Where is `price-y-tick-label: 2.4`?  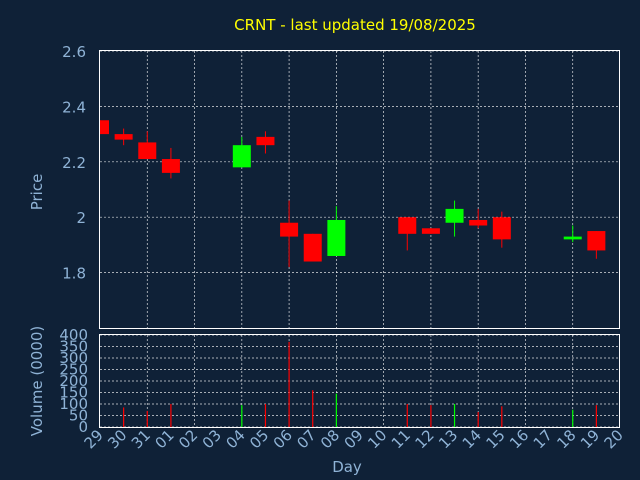 price-y-tick-label: 2.4 is located at coordinates (74, 107).